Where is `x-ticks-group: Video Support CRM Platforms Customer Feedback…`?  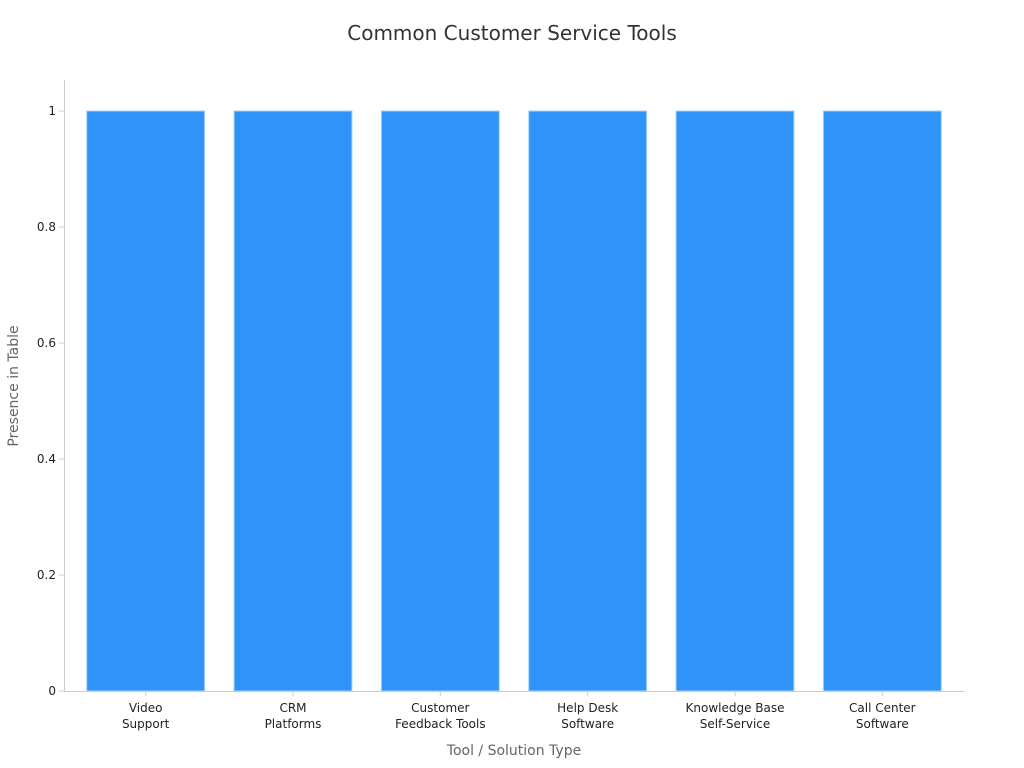
x-ticks-group: Video Support CRM Platforms Customer Feedback… is located at coordinates (519, 711).